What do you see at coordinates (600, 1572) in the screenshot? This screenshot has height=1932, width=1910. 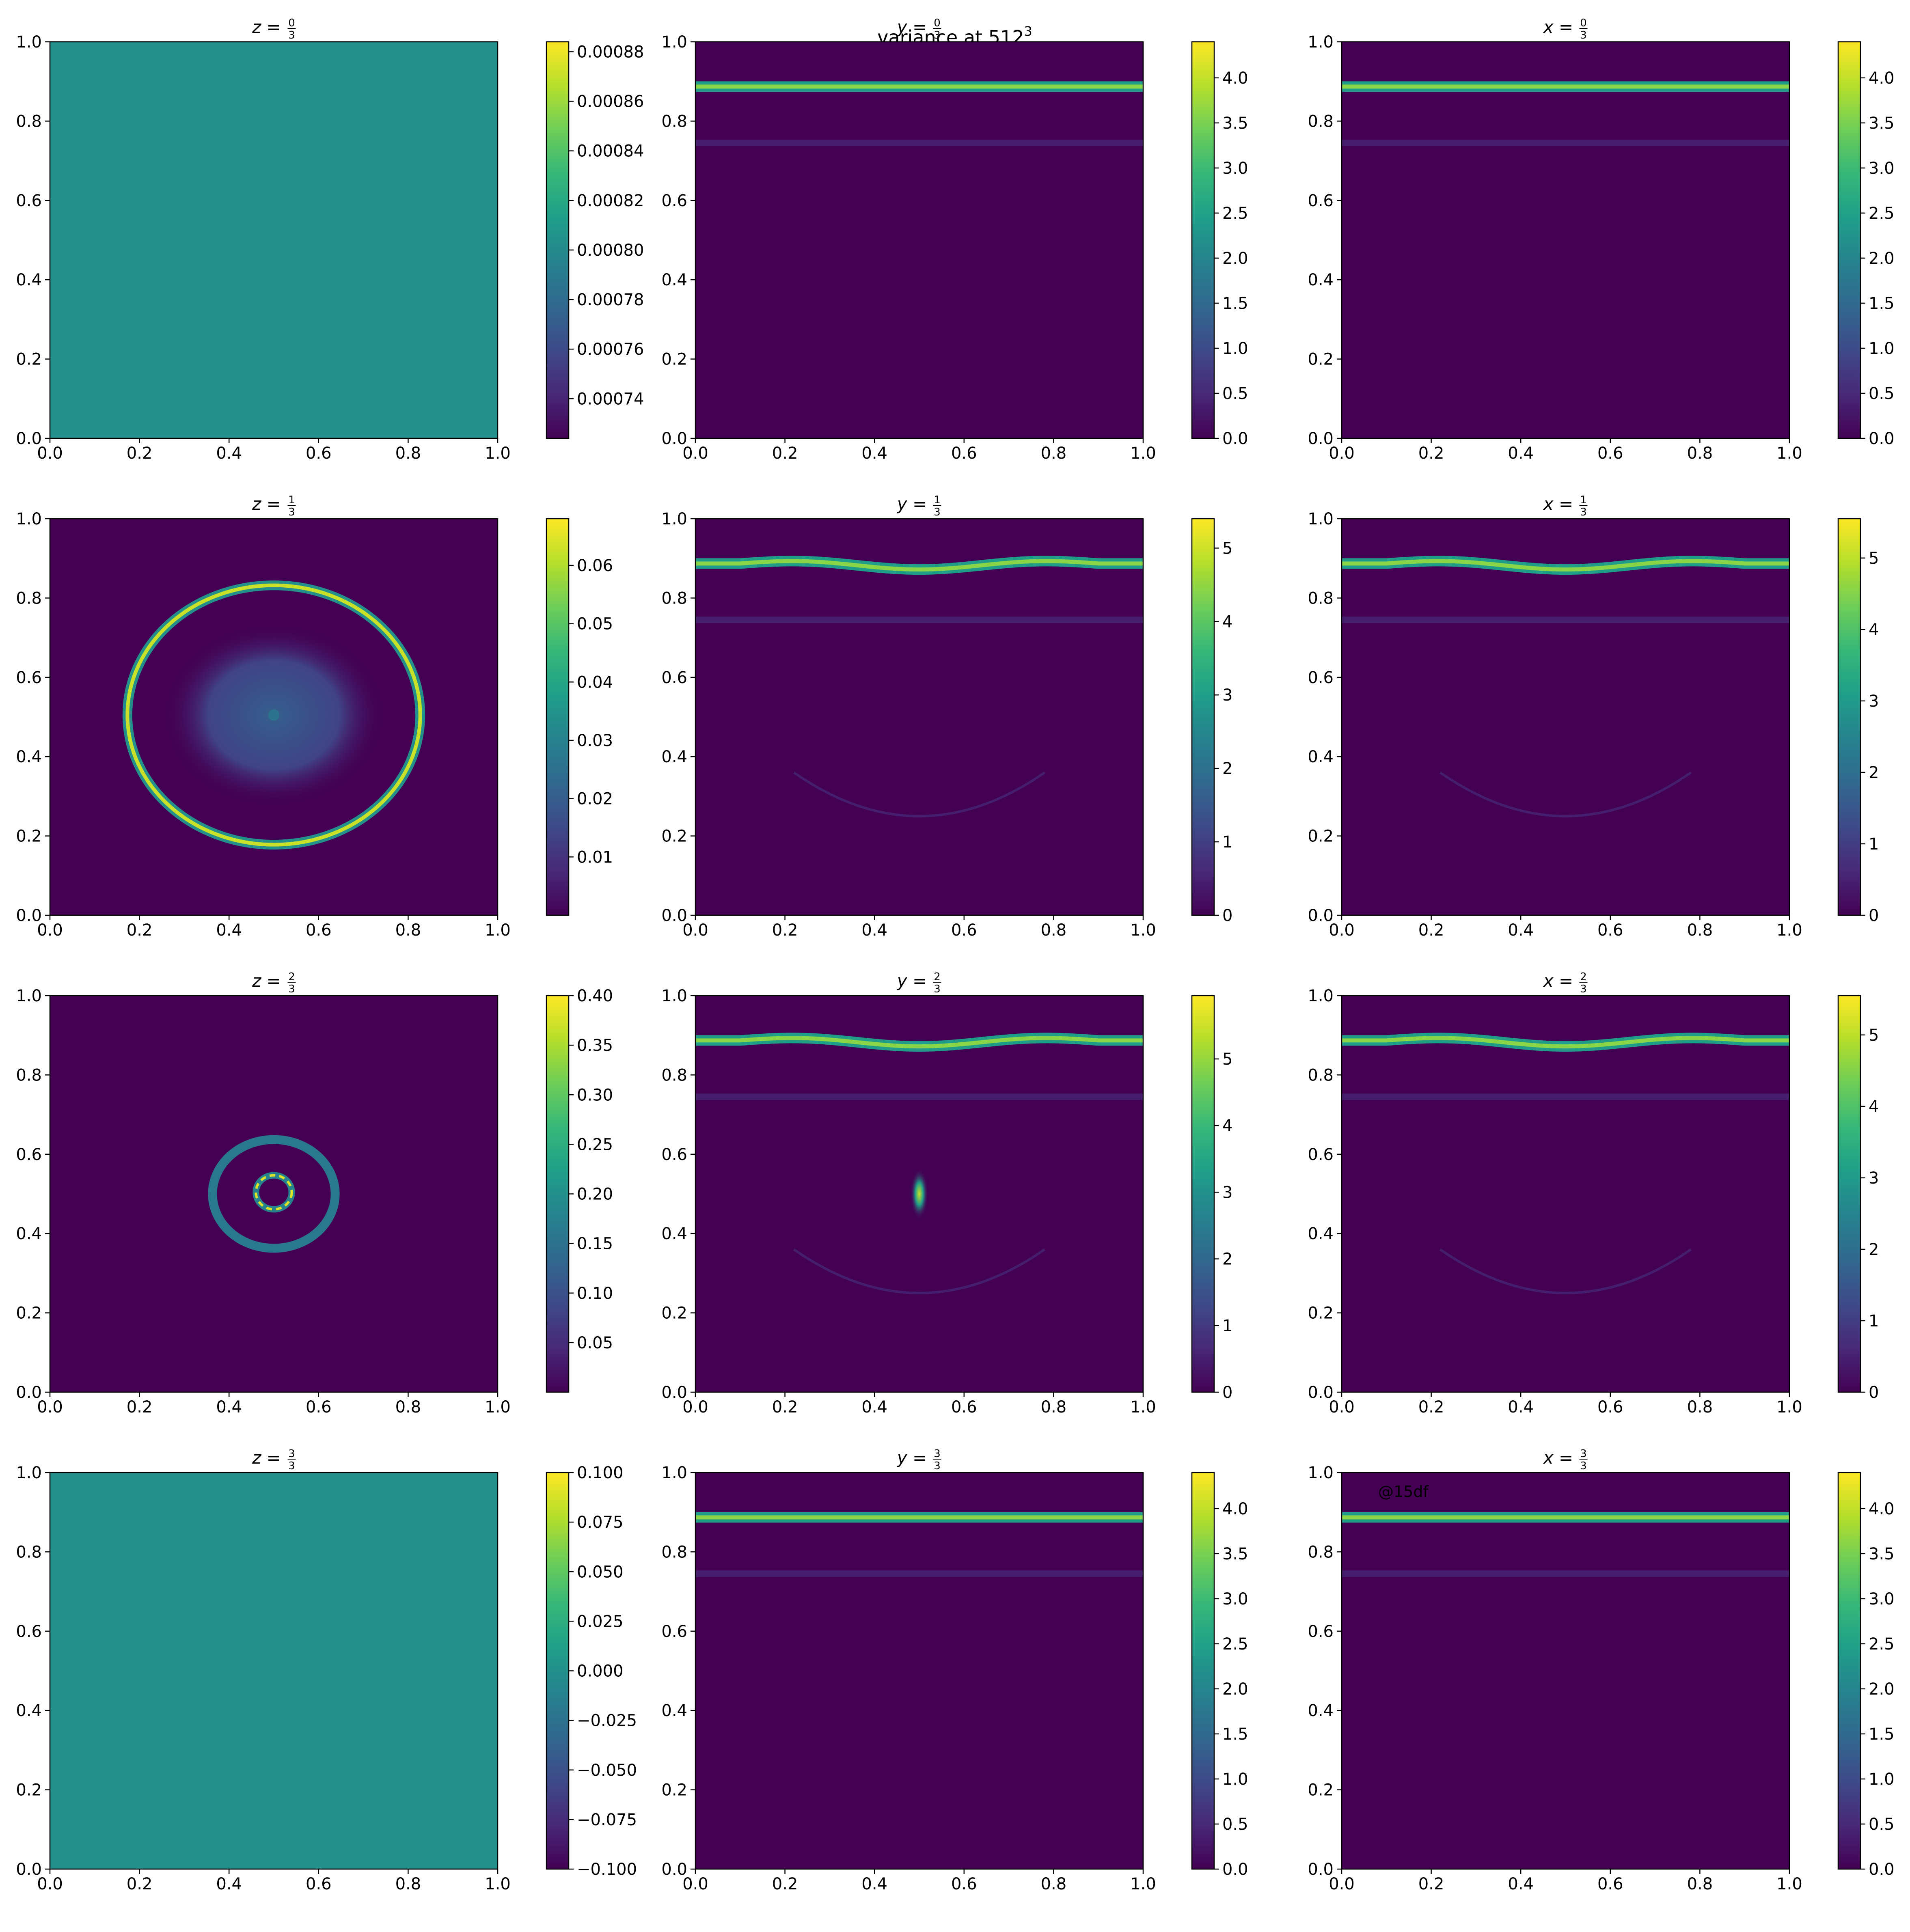 I see `colorbar-tick-label: 0.050` at bounding box center [600, 1572].